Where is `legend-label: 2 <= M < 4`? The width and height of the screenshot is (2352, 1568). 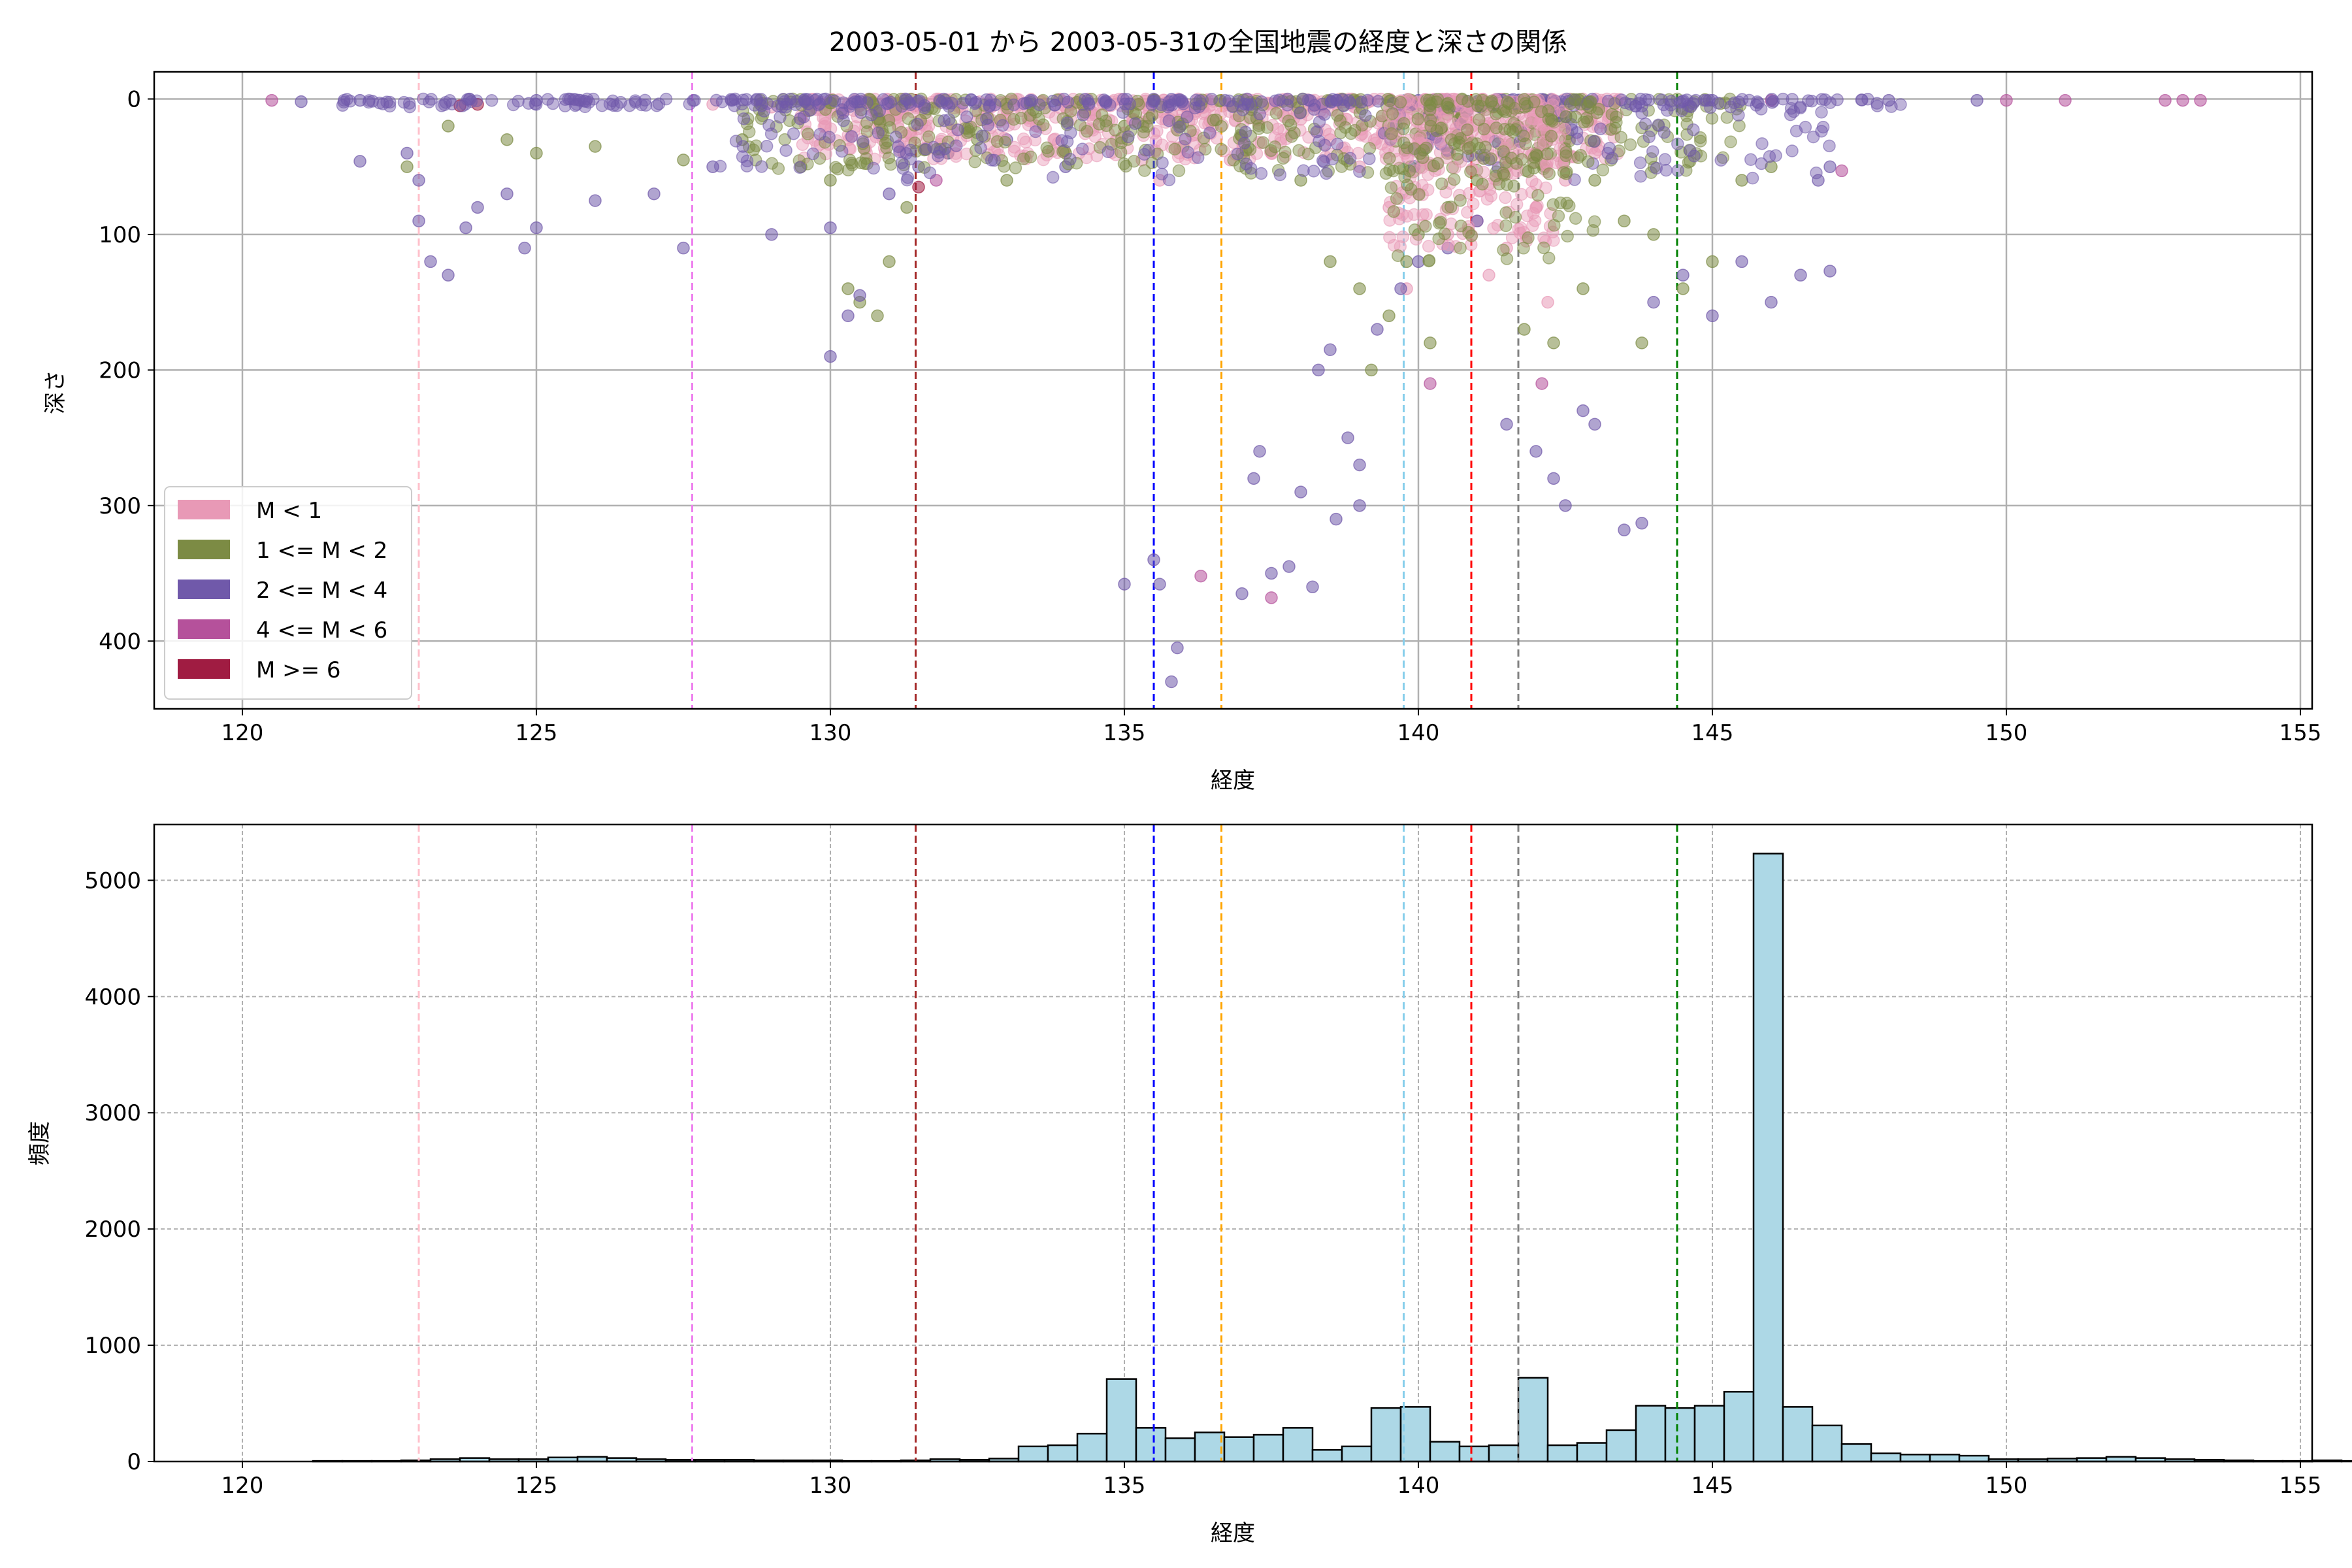 legend-label: 2 <= M < 4 is located at coordinates (321, 591).